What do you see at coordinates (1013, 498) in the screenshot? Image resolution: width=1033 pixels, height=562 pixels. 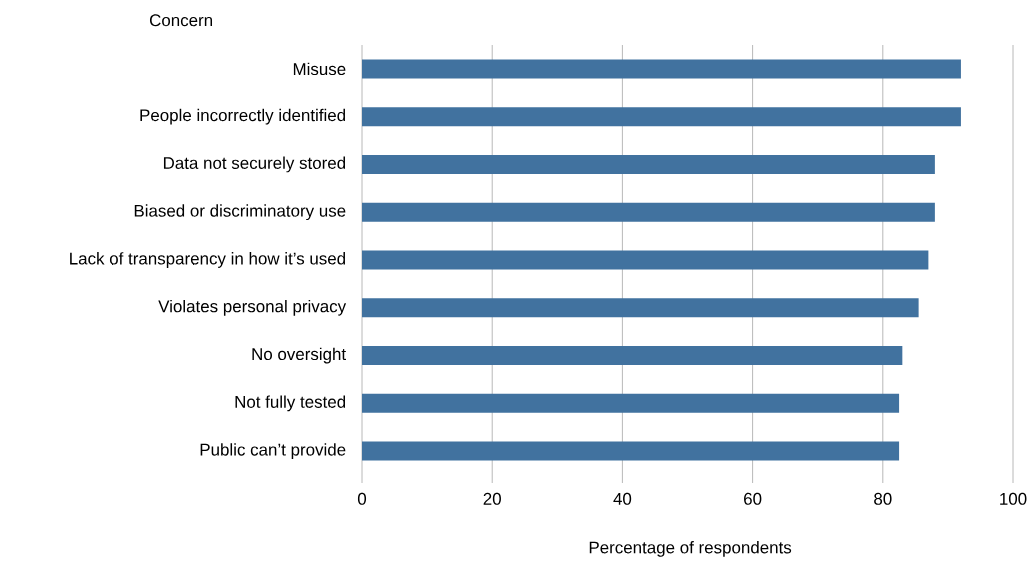 I see `x-tick-label: 100` at bounding box center [1013, 498].